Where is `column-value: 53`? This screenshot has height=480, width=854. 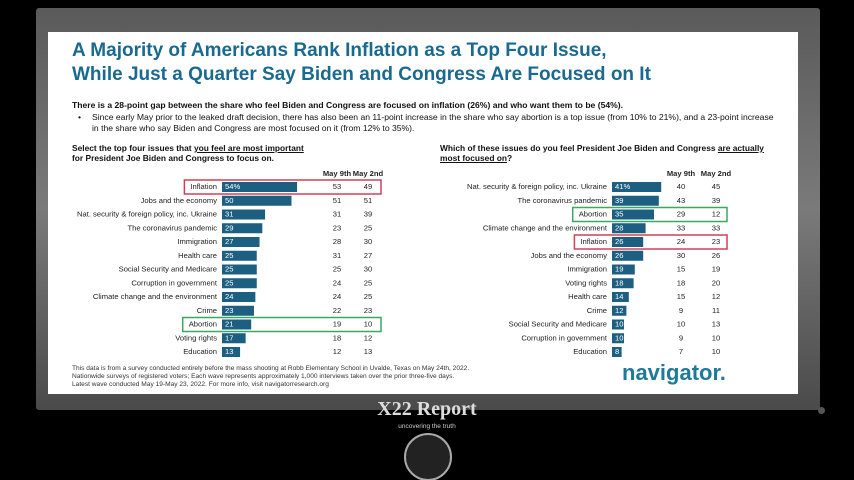
column-value: 53 is located at coordinates (337, 186).